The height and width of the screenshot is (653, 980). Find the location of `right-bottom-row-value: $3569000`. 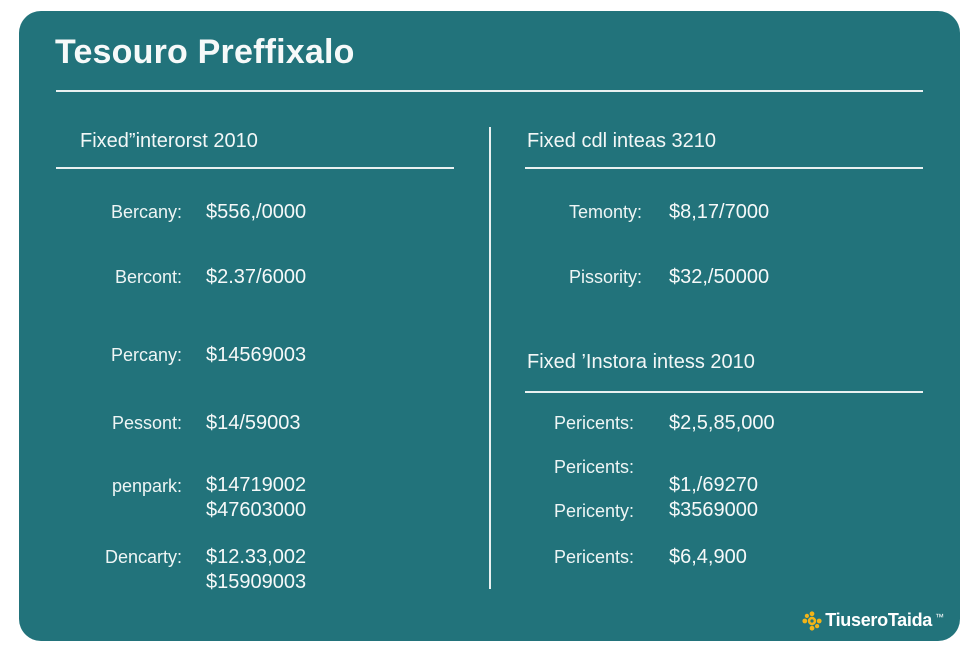

right-bottom-row-value: $3569000 is located at coordinates (713, 510).